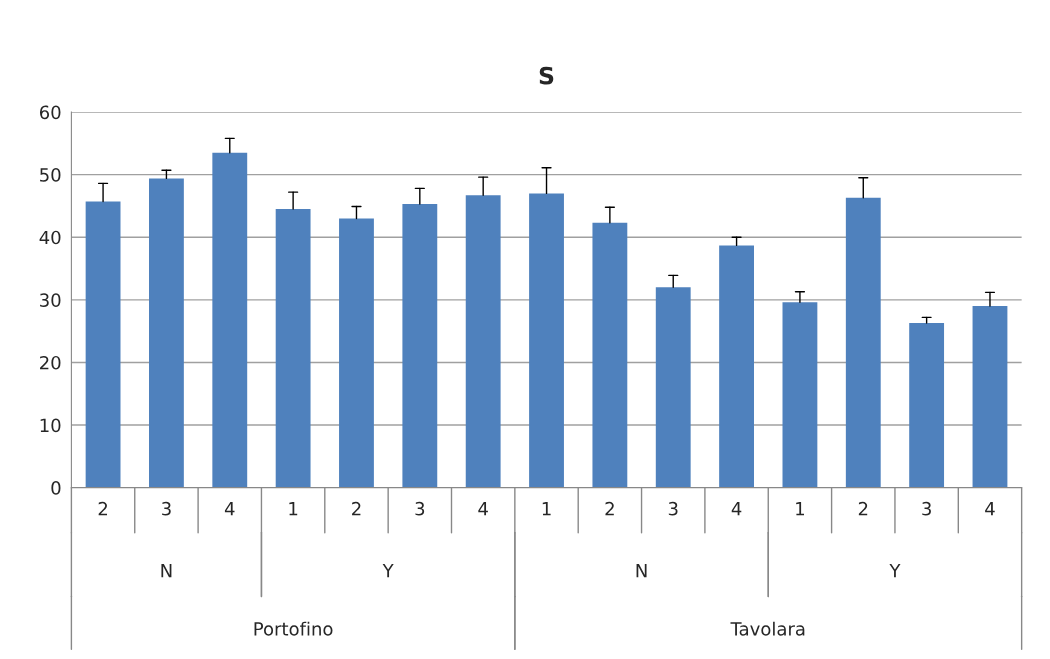  I want to click on text: Portofino, so click(293, 628).